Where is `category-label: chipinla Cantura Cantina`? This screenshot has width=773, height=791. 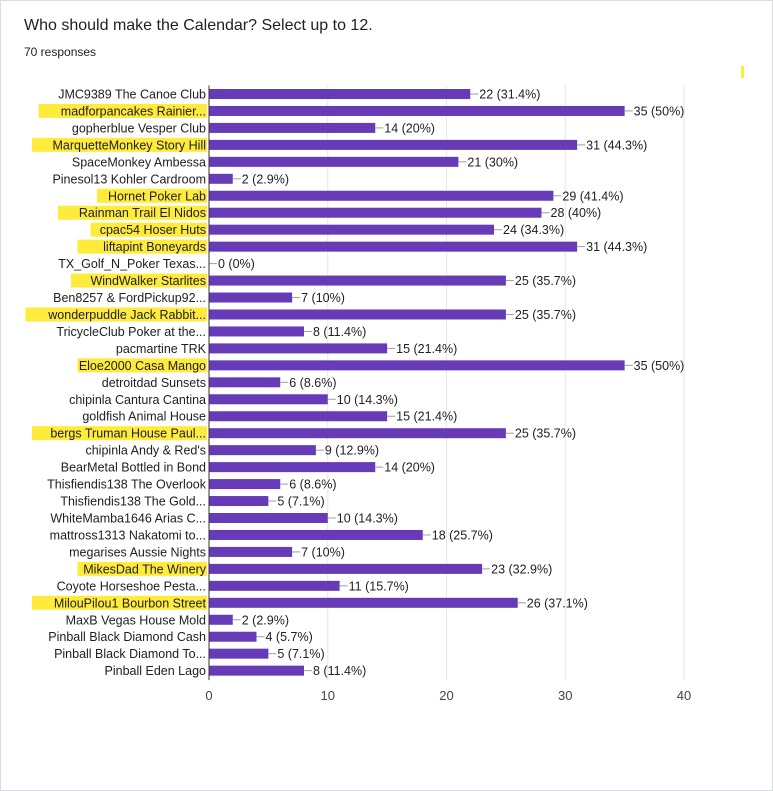 category-label: chipinla Cantura Cantina is located at coordinates (137, 400).